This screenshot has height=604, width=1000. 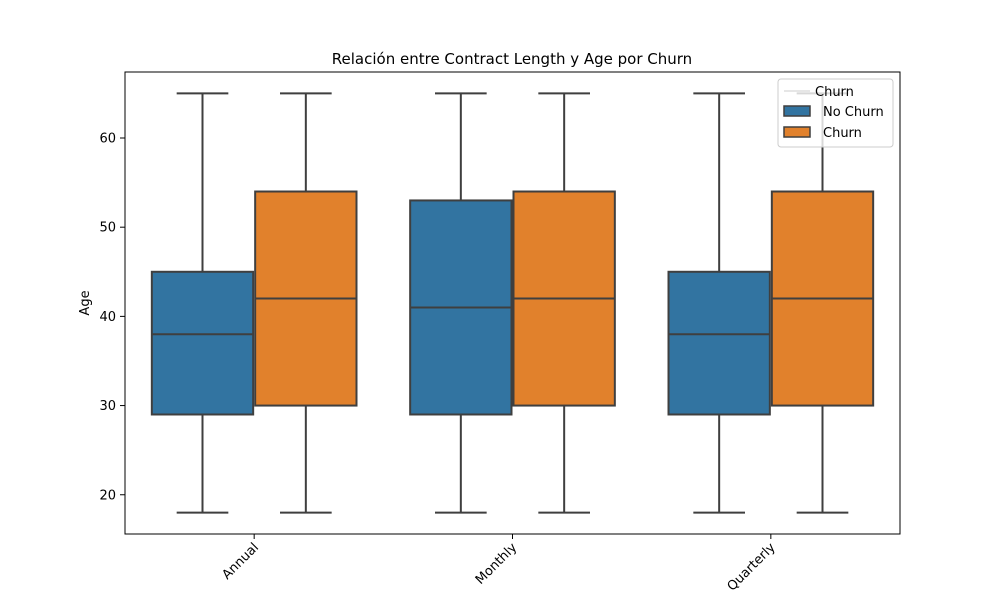 I want to click on box-annual-churn, so click(x=306, y=303).